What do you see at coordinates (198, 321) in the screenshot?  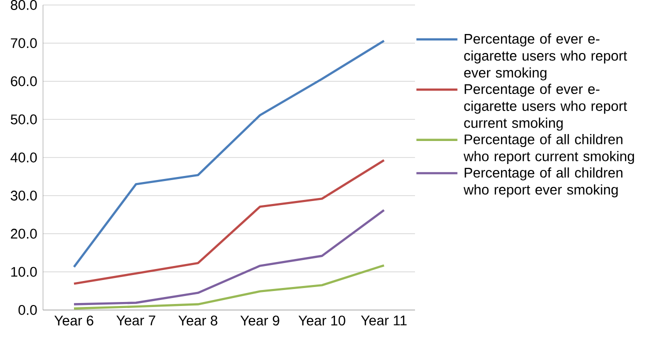 I see `x-tick-label: Year 8` at bounding box center [198, 321].